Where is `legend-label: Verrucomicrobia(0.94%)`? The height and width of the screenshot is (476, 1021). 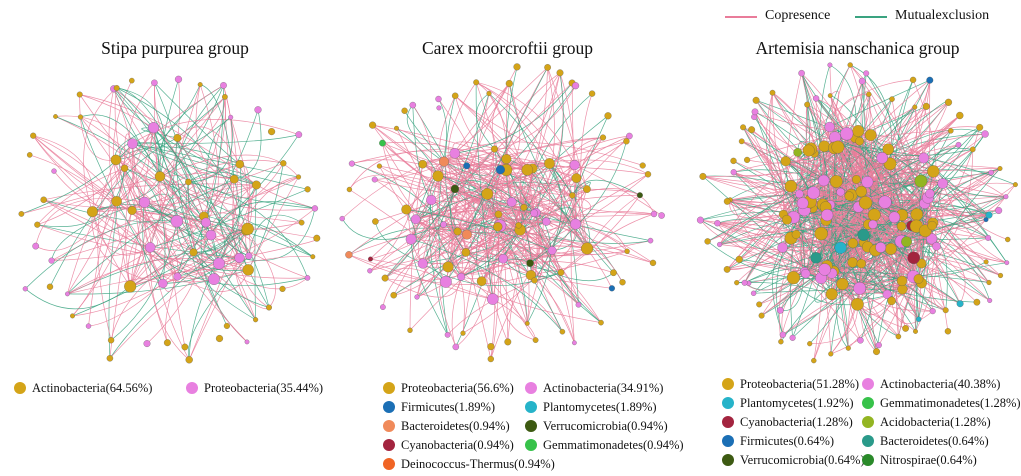
legend-label: Verrucomicrobia(0.94%) is located at coordinates (605, 426).